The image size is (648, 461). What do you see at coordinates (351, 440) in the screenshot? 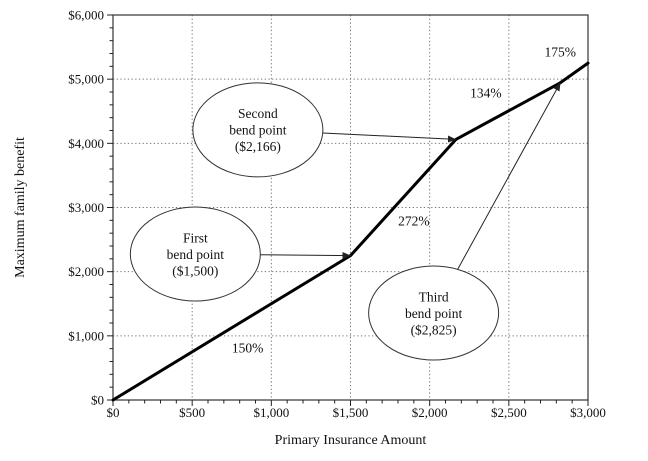
I see `x-axis-title: Primary Insurance Amount` at bounding box center [351, 440].